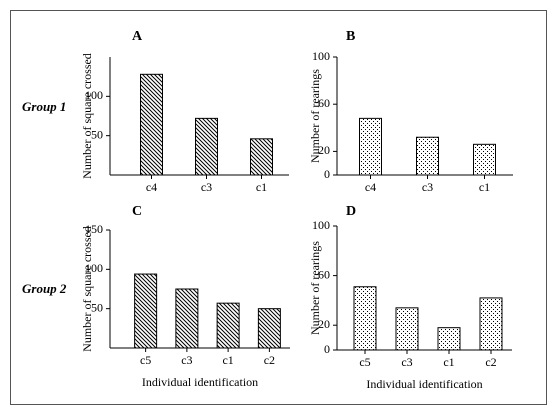  I want to click on group-label: Group 1, so click(44, 106).